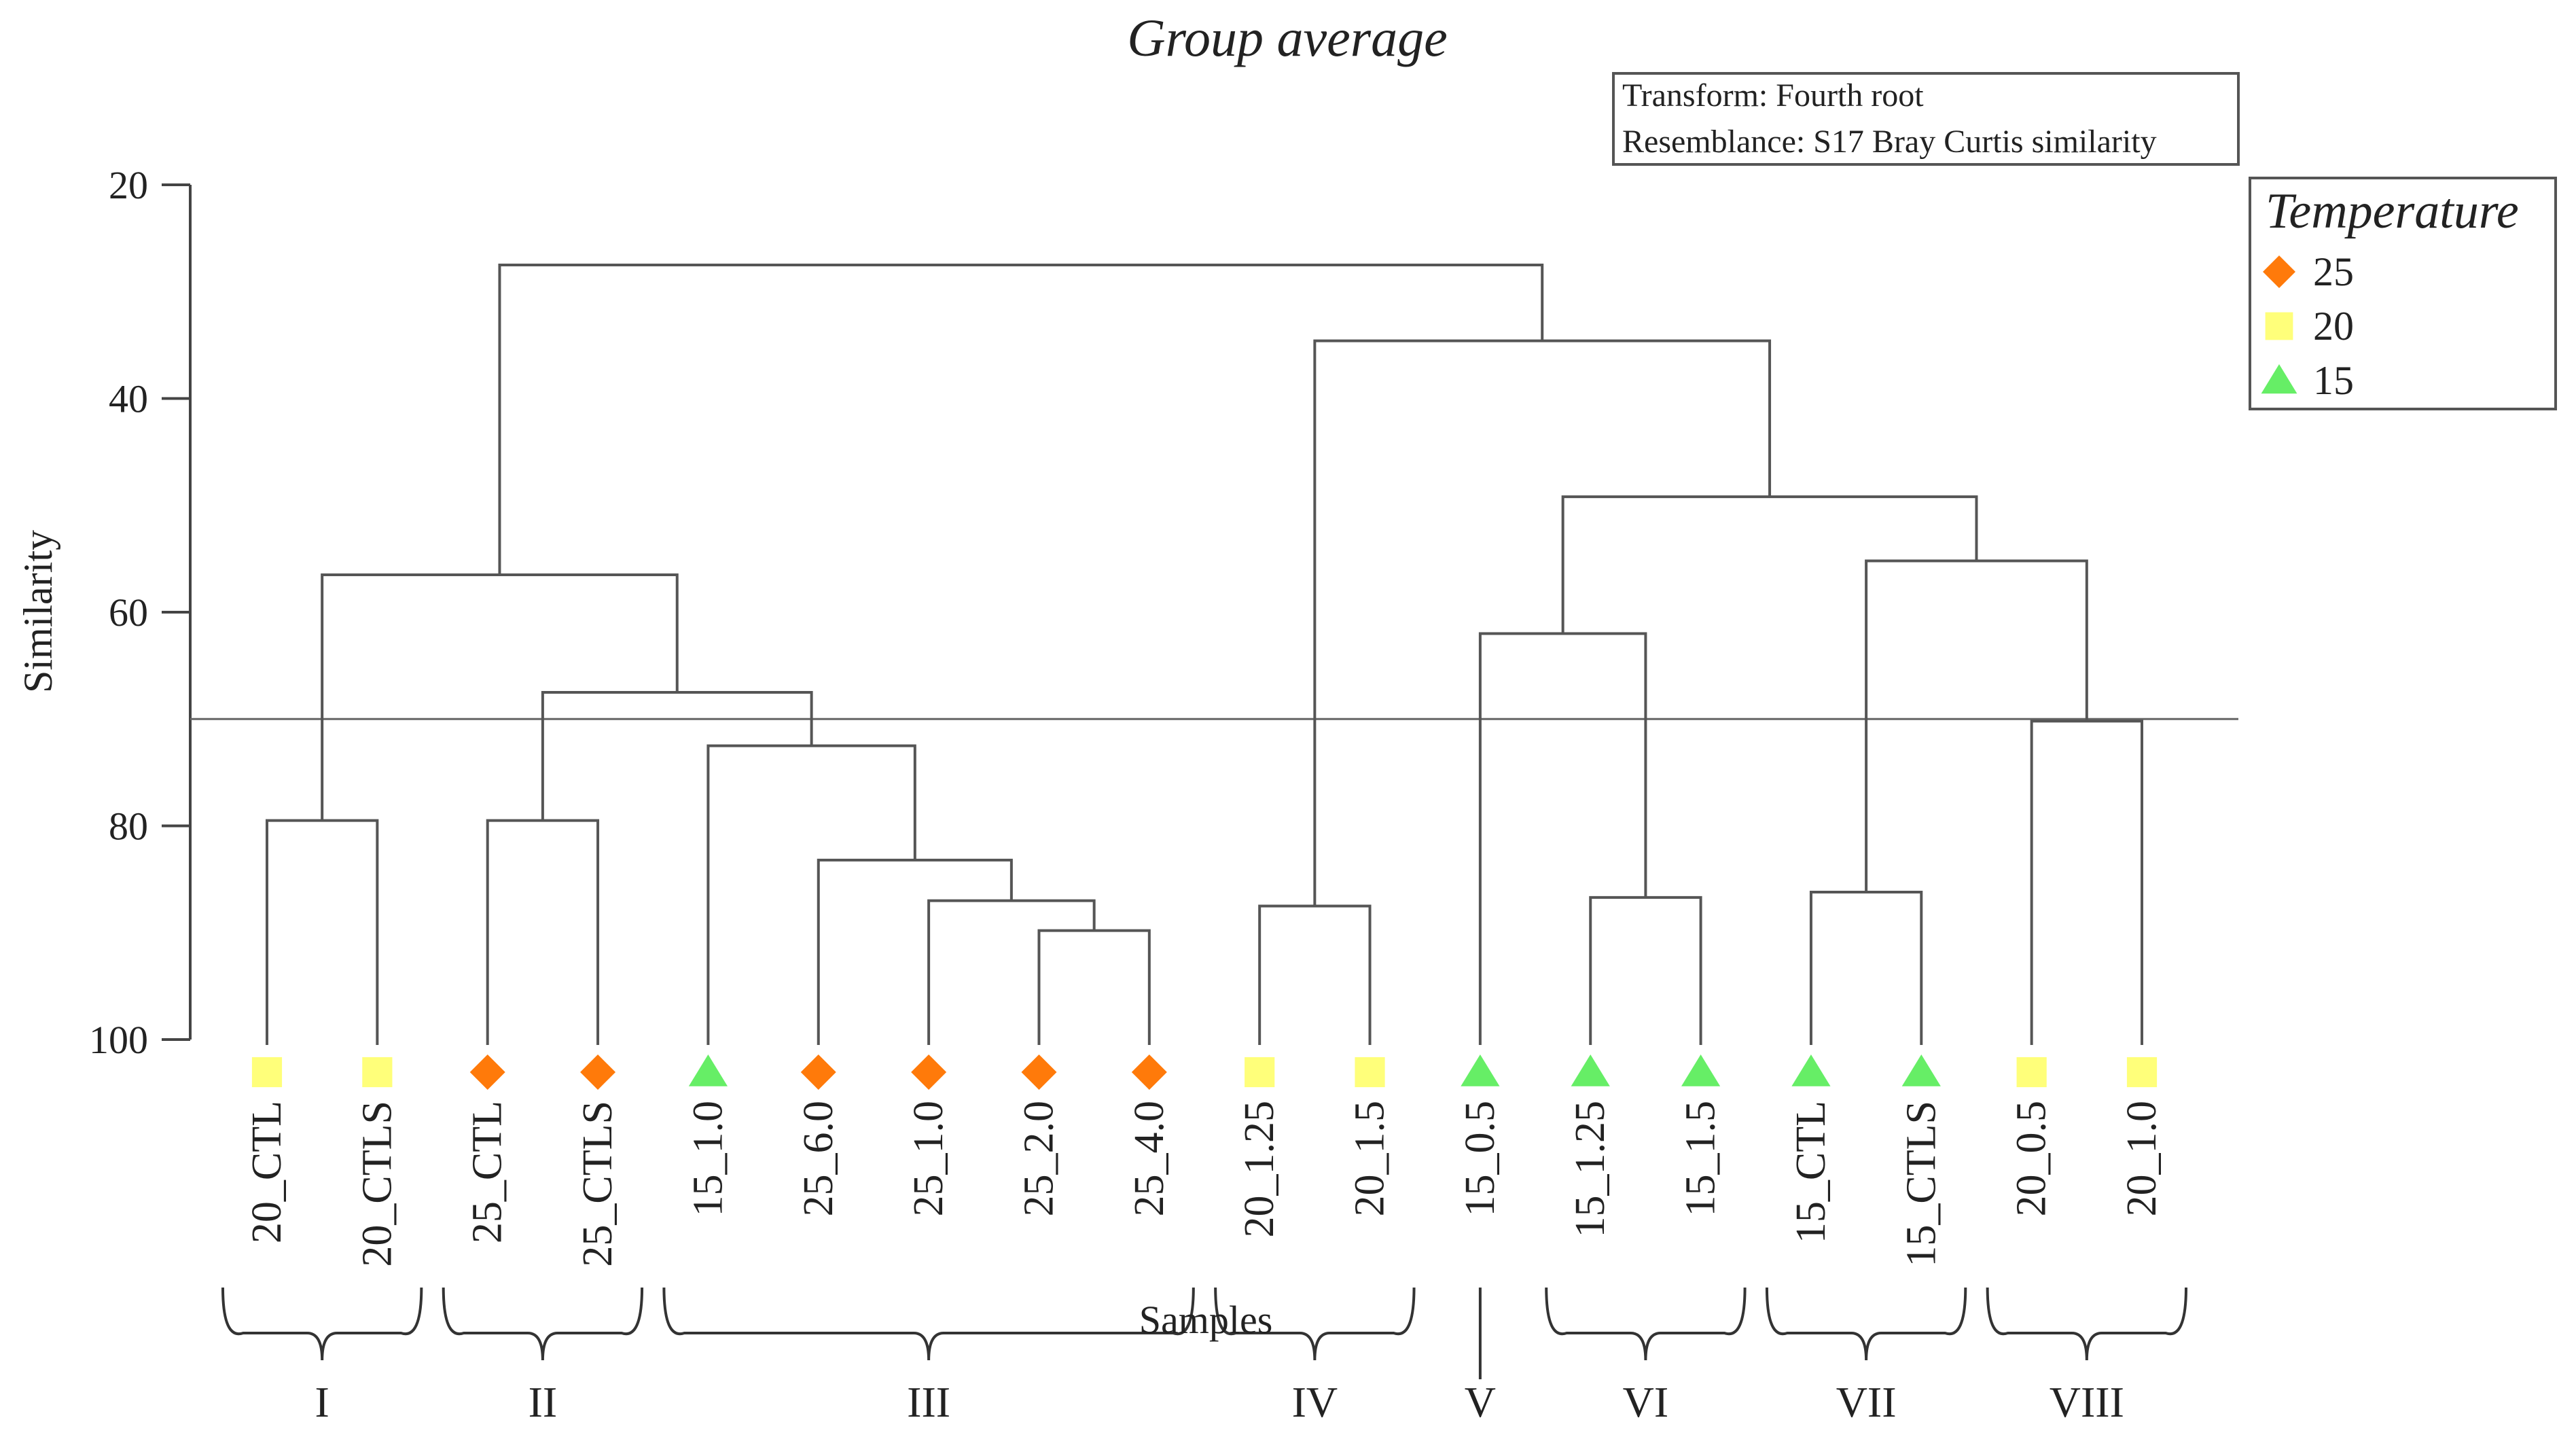 The height and width of the screenshot is (1454, 2576). I want to click on group-label: VIII, so click(2087, 1402).